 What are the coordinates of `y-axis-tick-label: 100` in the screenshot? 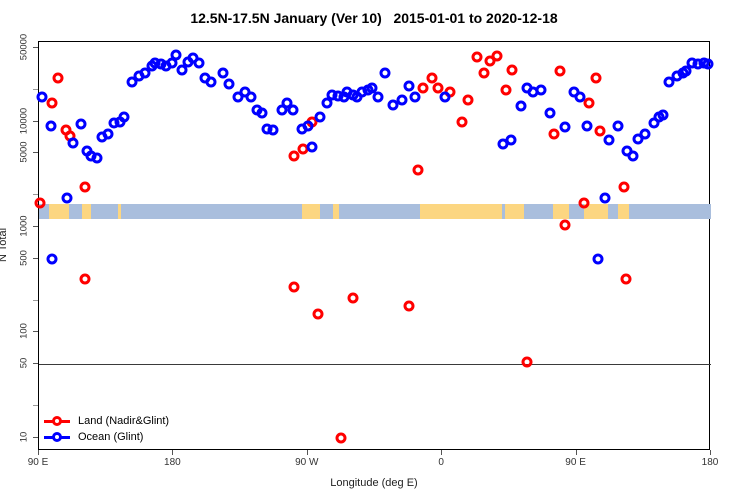 It's located at (24, 331).